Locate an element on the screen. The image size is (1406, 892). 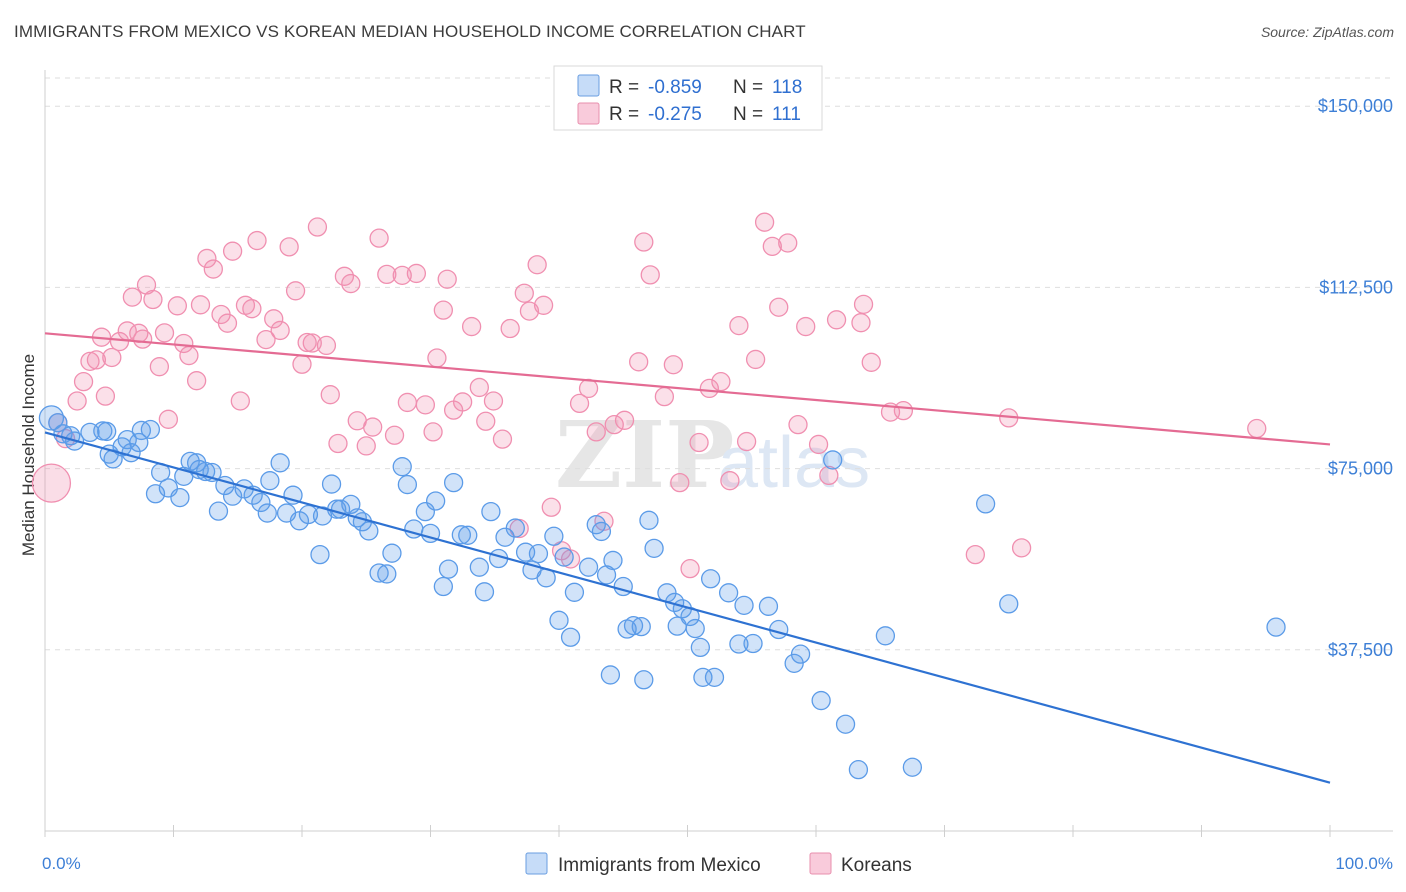
watermark-zip: ZIP is located at coordinates (644, 455).